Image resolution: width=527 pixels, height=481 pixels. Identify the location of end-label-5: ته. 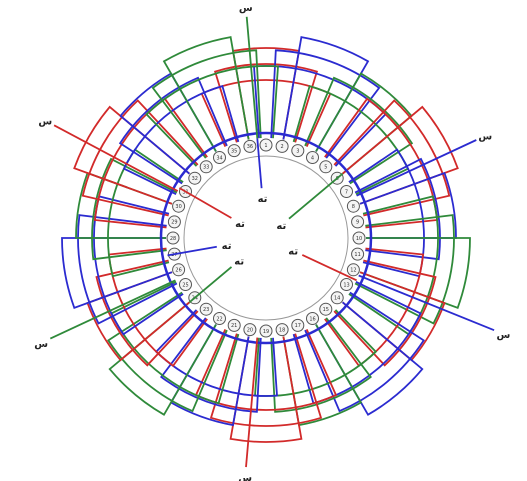
(239, 262).